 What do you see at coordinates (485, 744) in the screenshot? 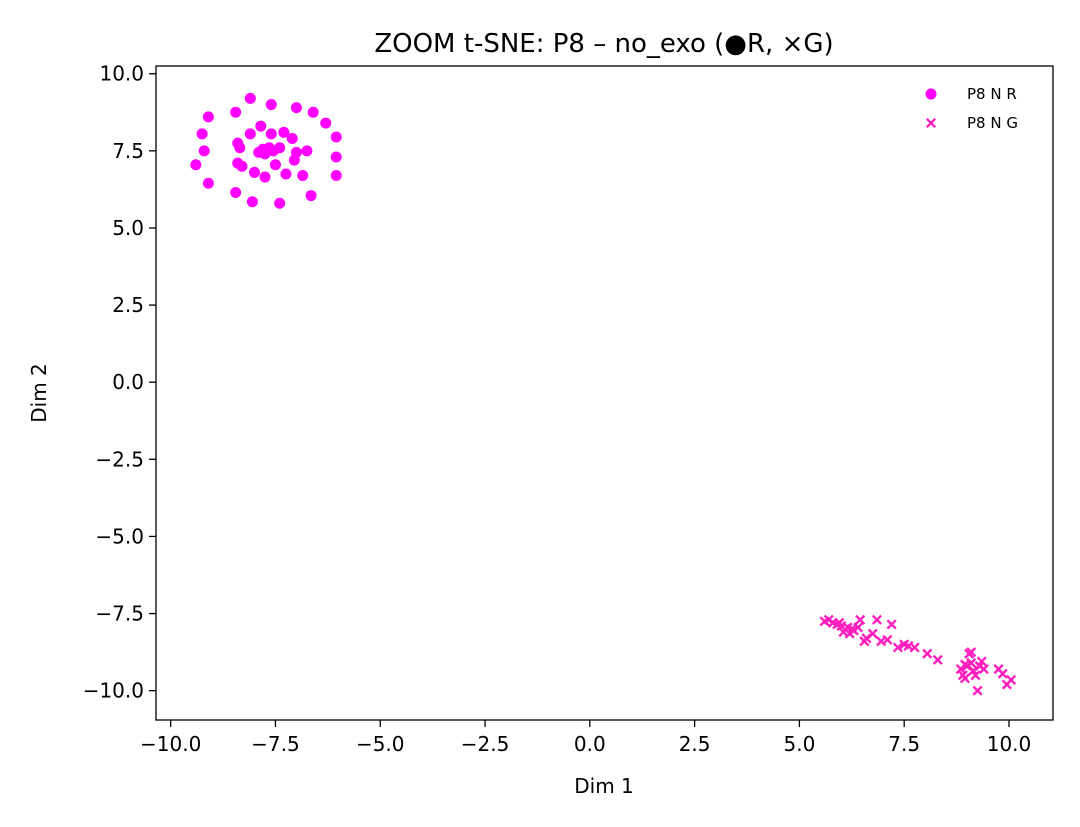
I see `x-tick-label: −2.5` at bounding box center [485, 744].